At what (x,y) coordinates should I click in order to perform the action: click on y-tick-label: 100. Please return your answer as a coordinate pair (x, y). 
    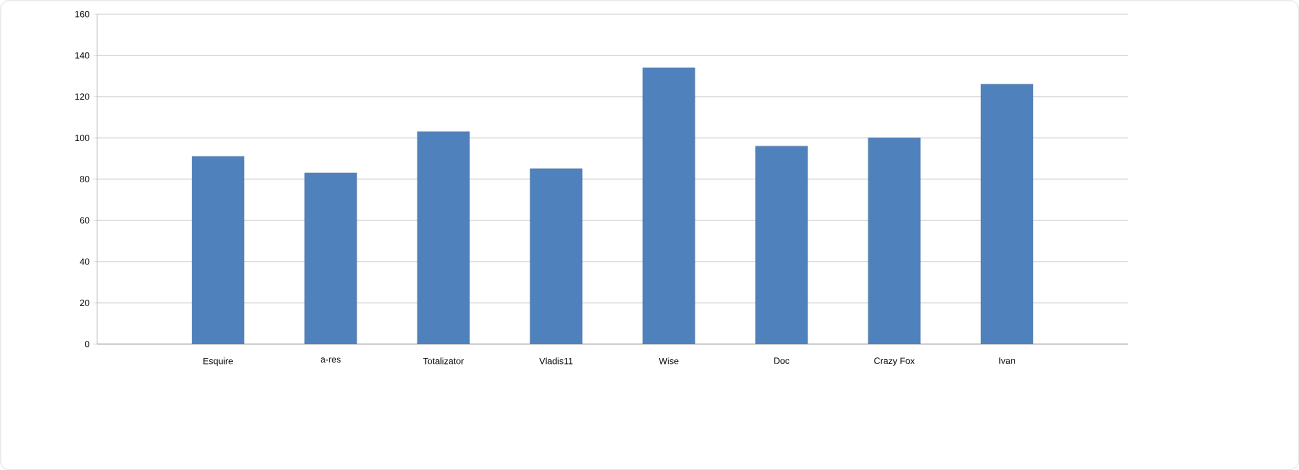
    Looking at the image, I should click on (82, 137).